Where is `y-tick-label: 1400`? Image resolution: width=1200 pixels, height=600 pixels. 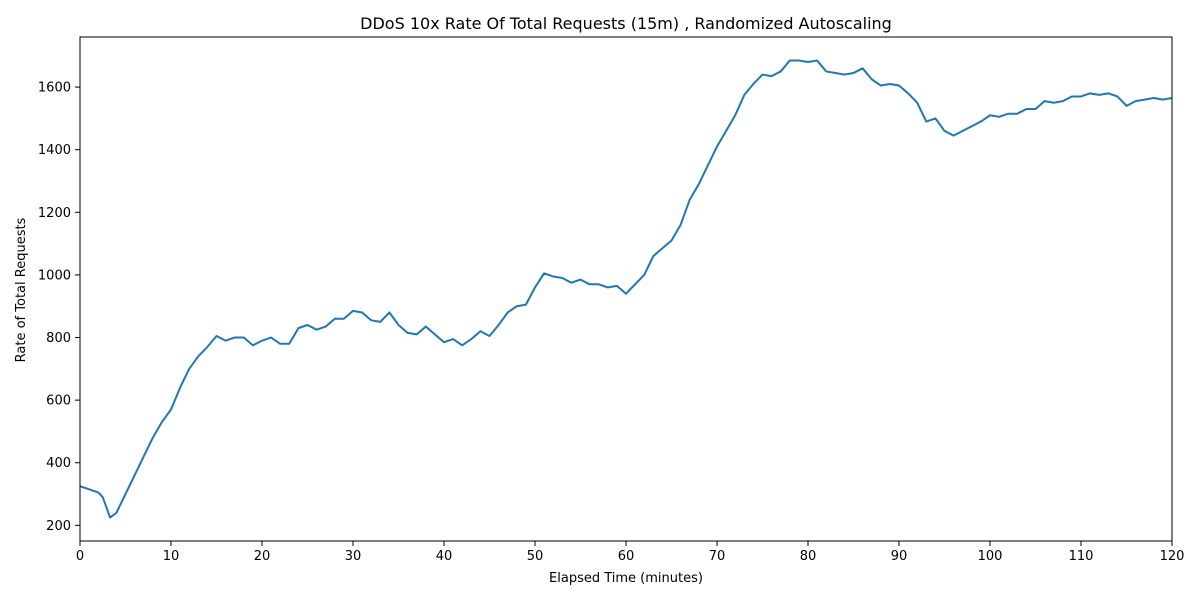
y-tick-label: 1400 is located at coordinates (54, 150).